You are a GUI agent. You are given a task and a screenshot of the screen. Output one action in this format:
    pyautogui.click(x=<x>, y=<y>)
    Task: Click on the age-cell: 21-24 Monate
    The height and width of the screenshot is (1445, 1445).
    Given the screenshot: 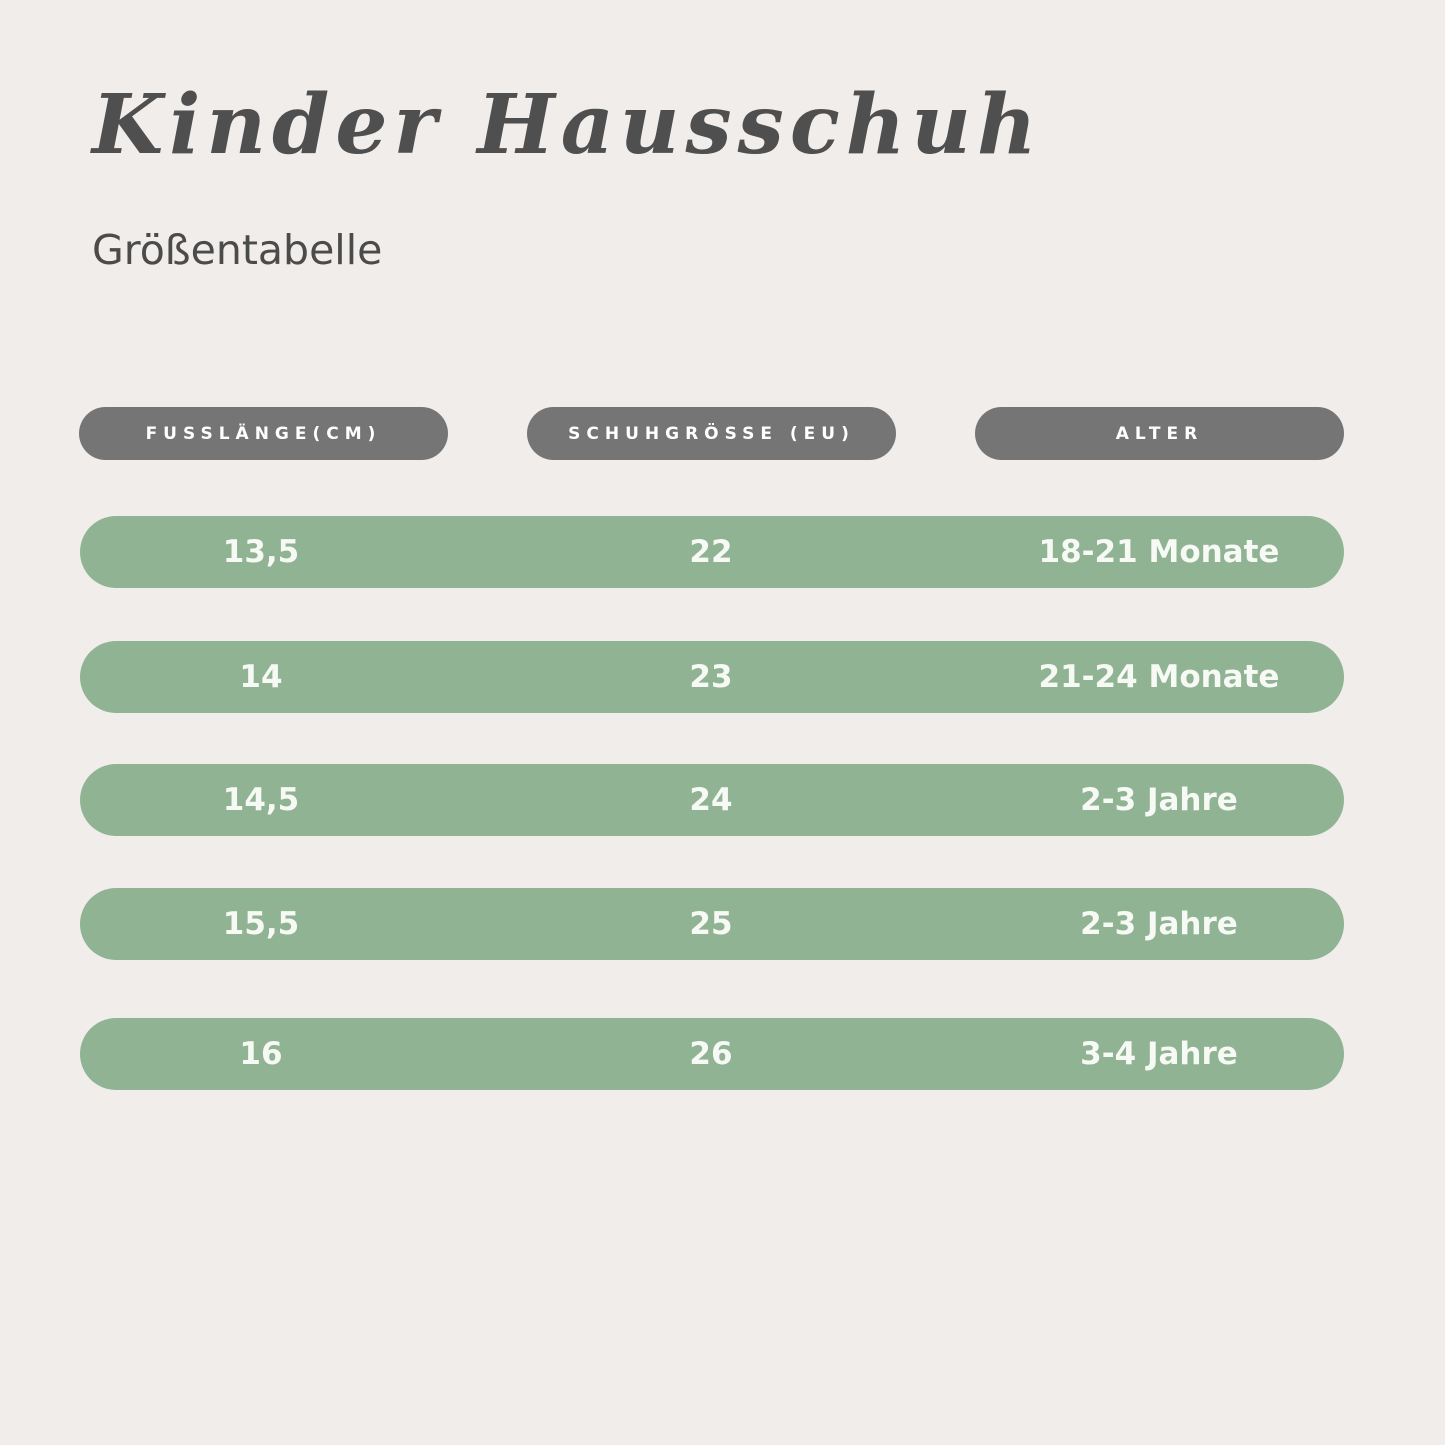 What is the action you would take?
    pyautogui.click(x=1159, y=677)
    